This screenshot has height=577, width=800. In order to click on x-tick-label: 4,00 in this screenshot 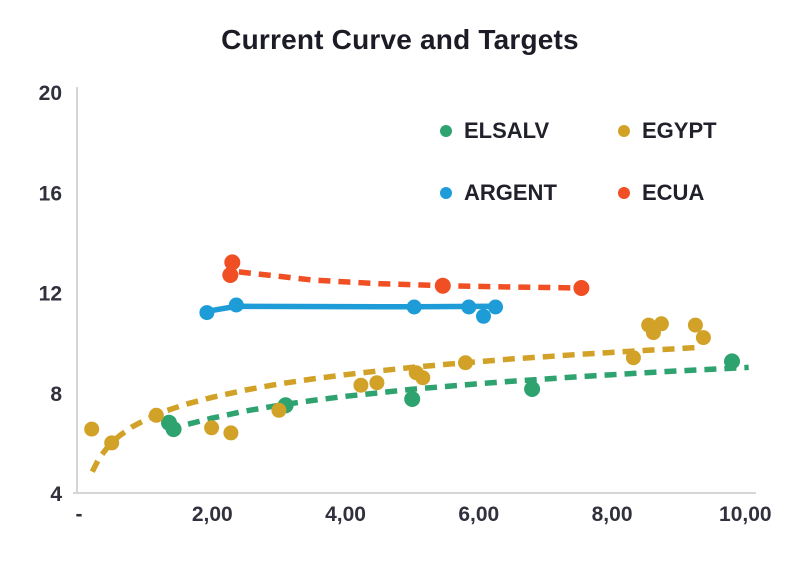, I will do `click(345, 514)`.